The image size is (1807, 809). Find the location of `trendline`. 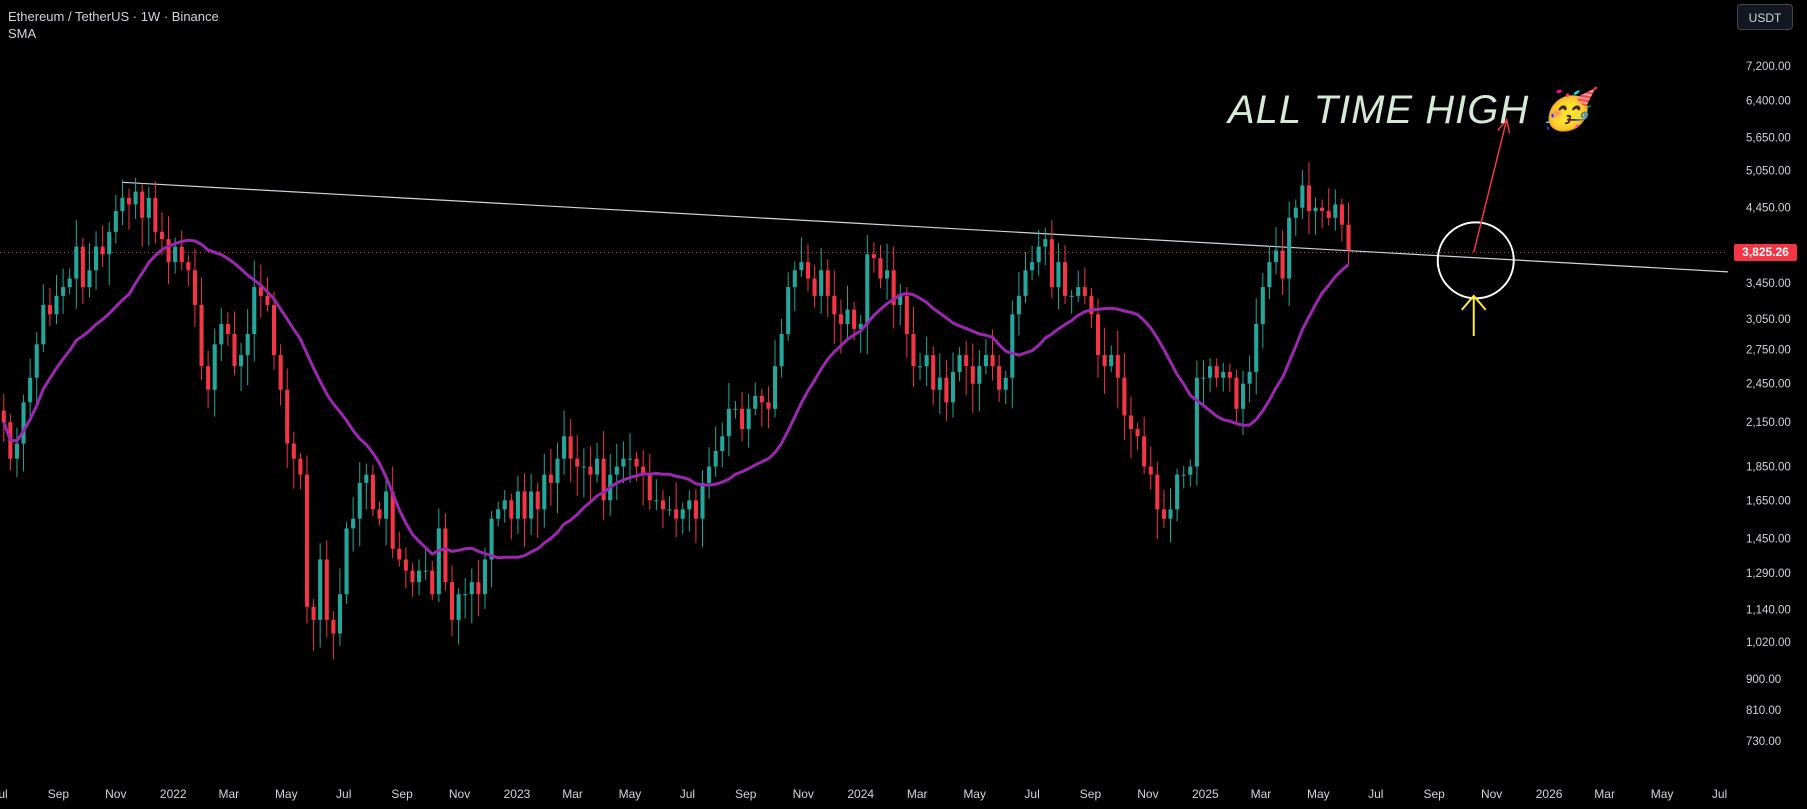

trendline is located at coordinates (925, 227).